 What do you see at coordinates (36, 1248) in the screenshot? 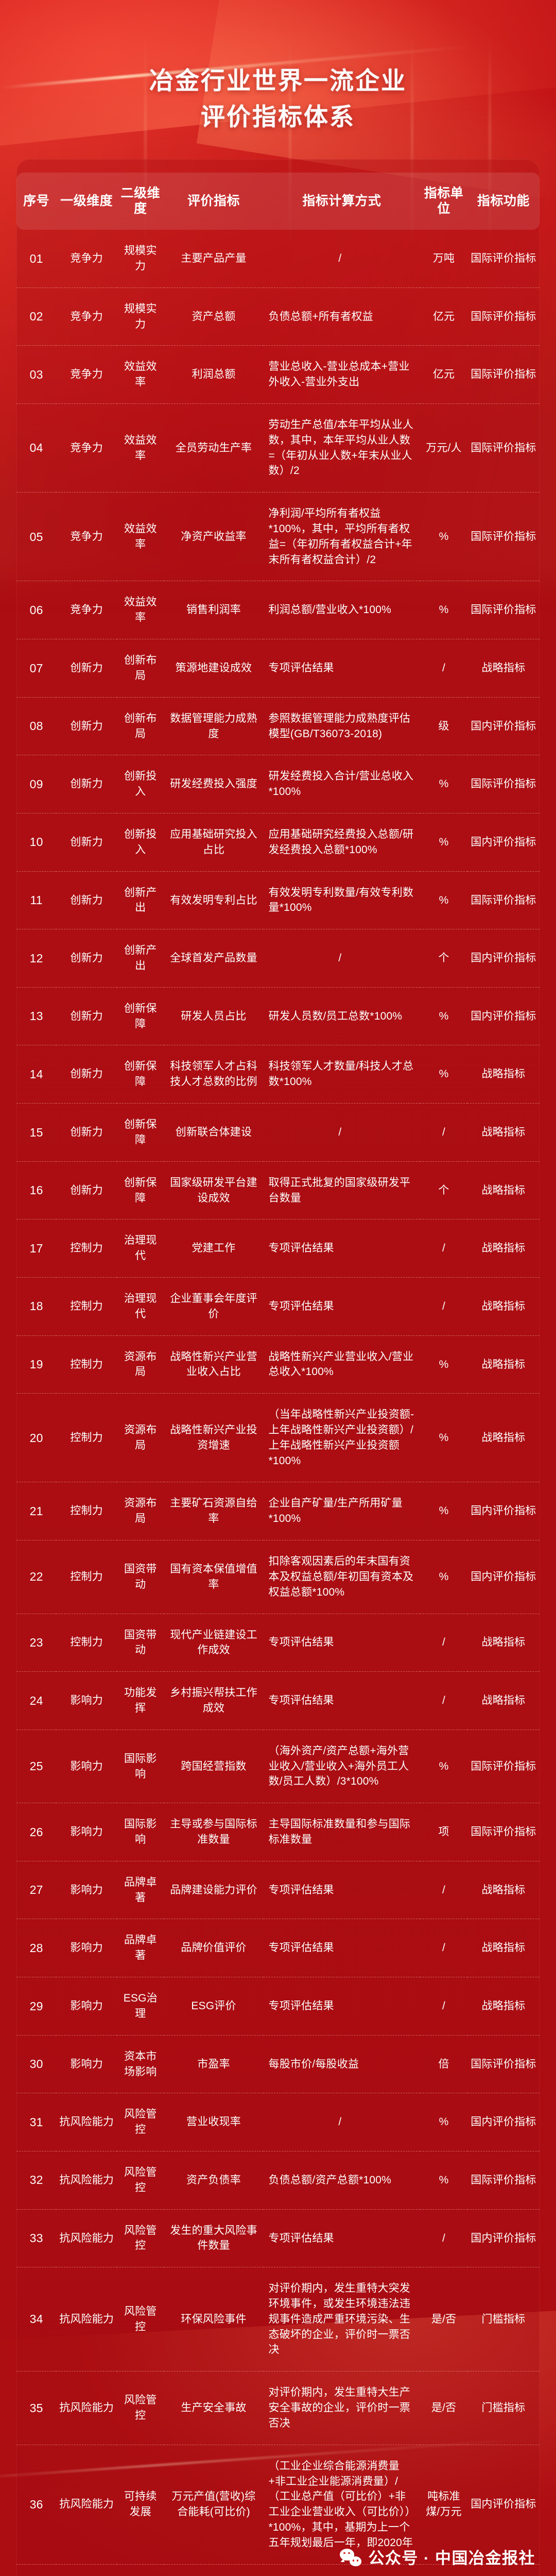
I see `cell-index: 17` at bounding box center [36, 1248].